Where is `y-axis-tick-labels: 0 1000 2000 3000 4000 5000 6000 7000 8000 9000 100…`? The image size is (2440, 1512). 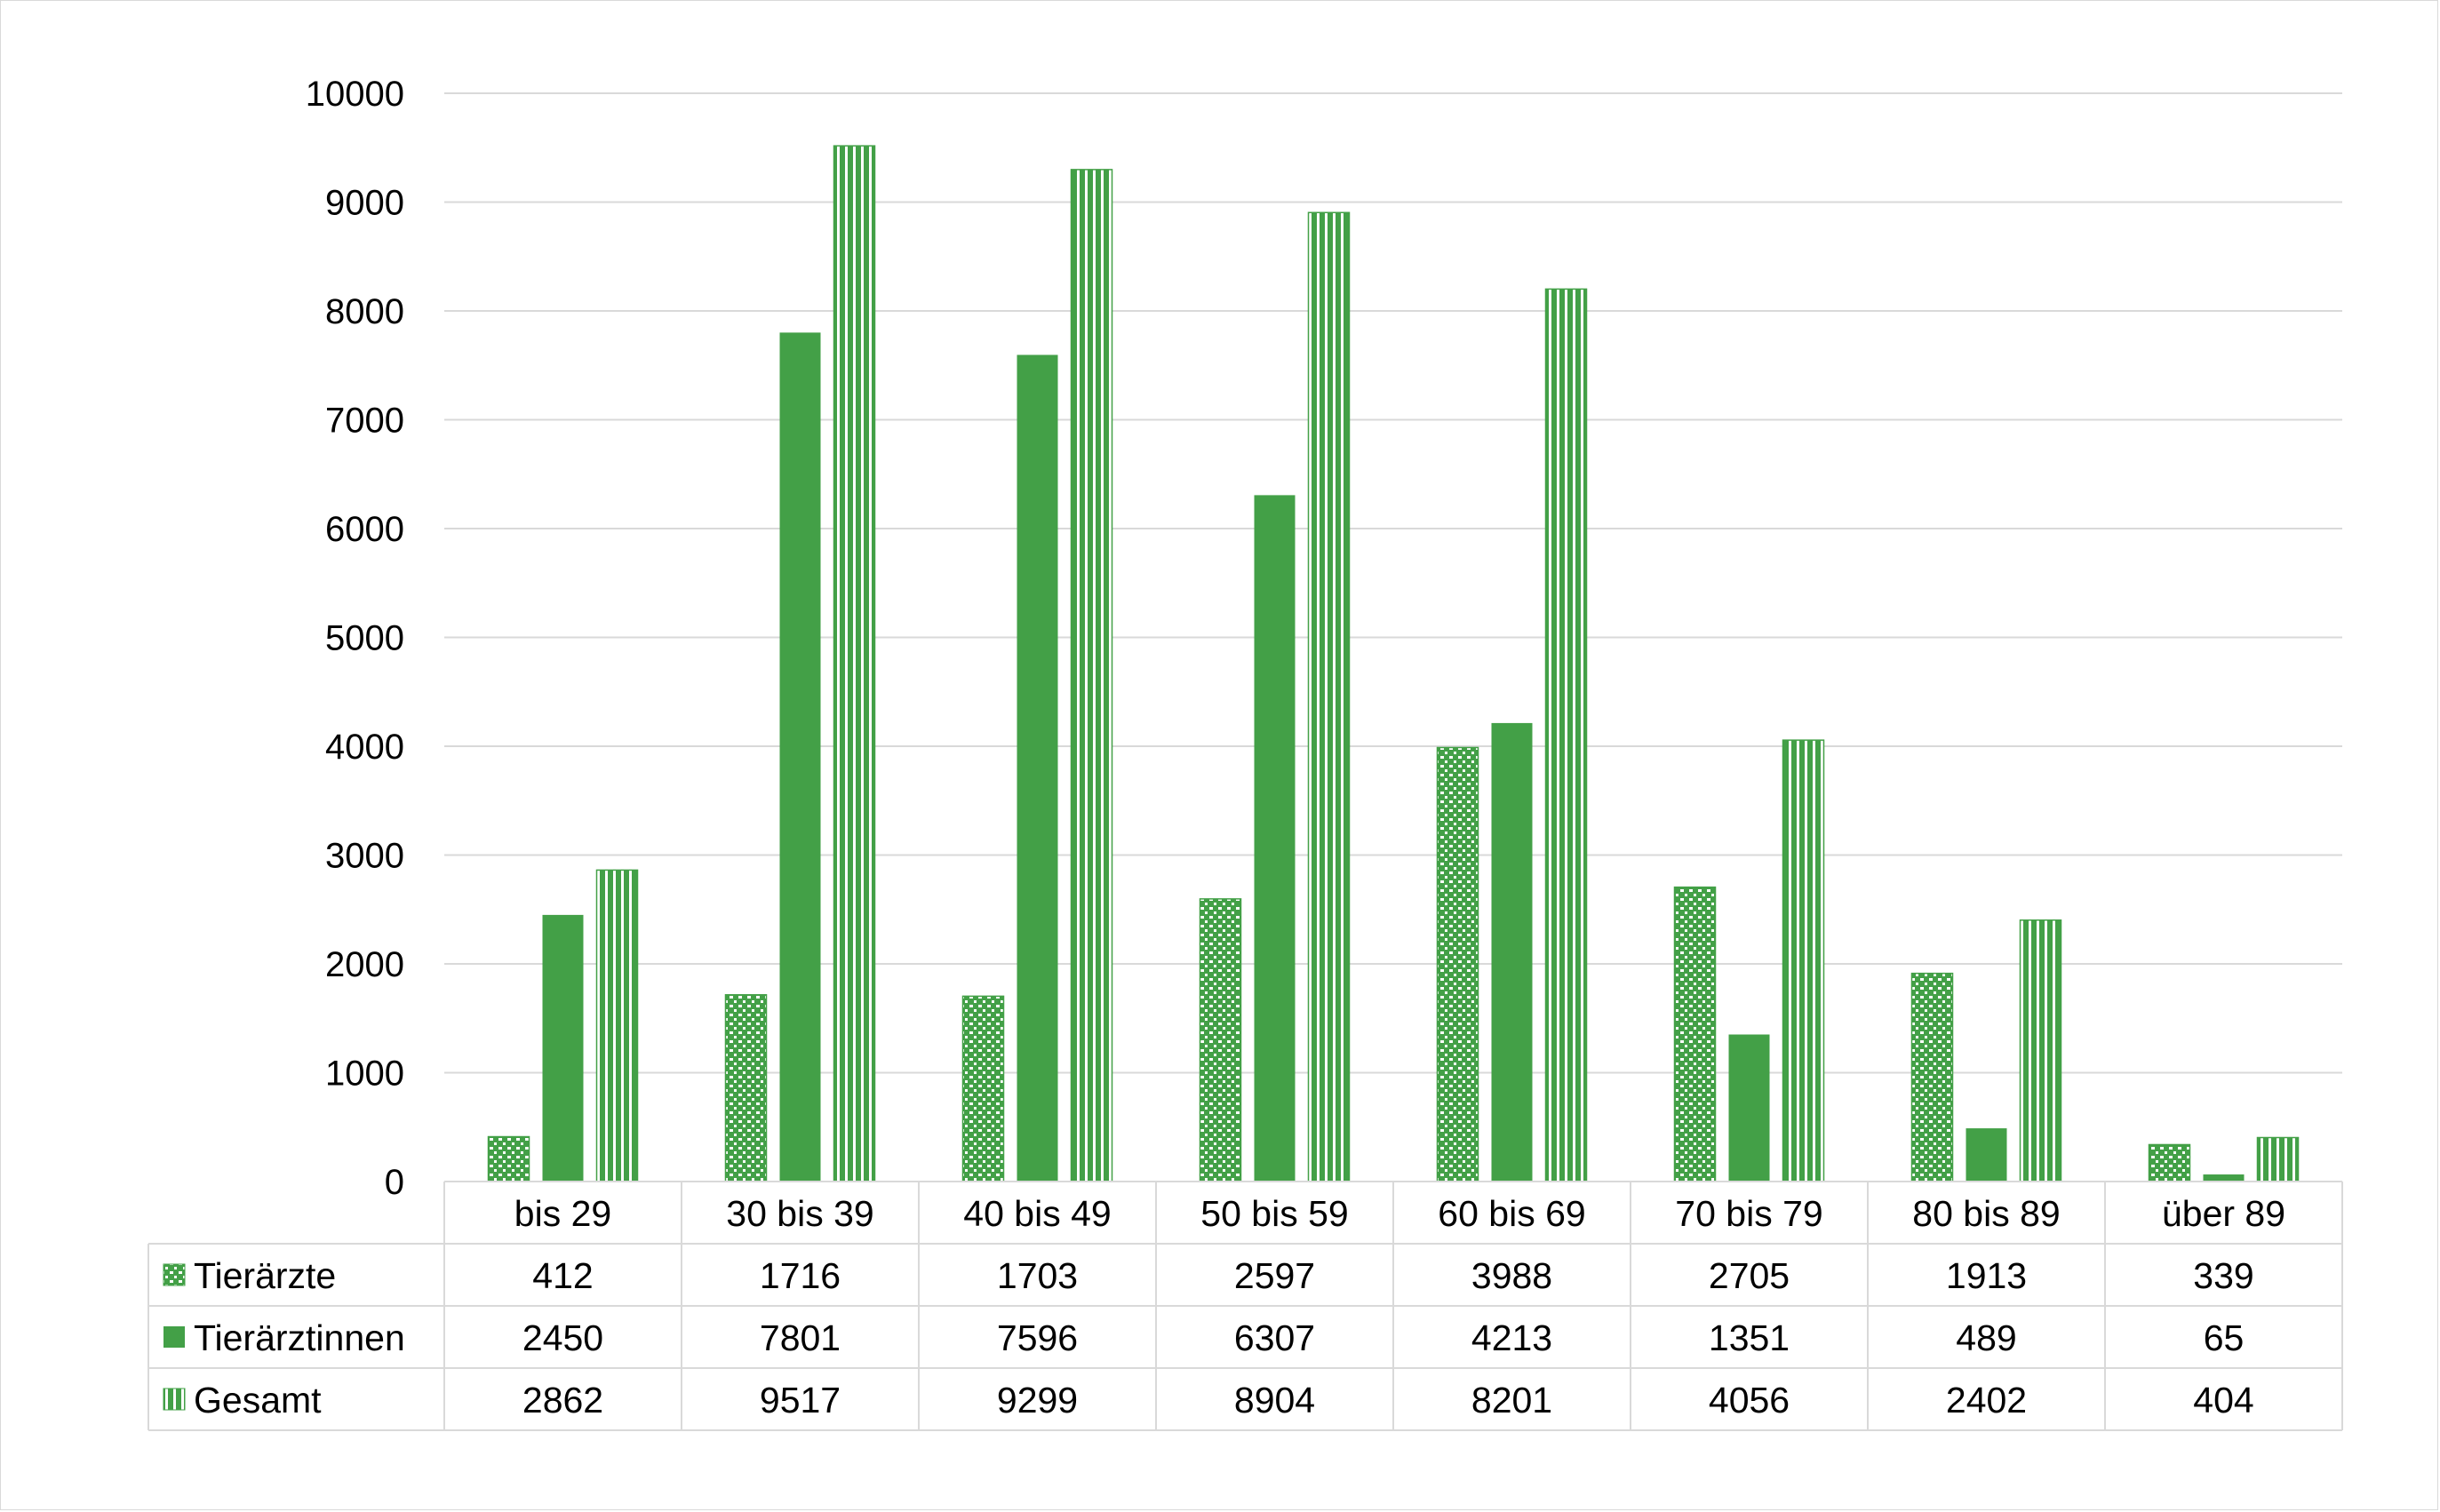
y-axis-tick-labels: 0 1000 2000 3000 4000 5000 6000 7000 8000 9000 100… is located at coordinates (355, 638).